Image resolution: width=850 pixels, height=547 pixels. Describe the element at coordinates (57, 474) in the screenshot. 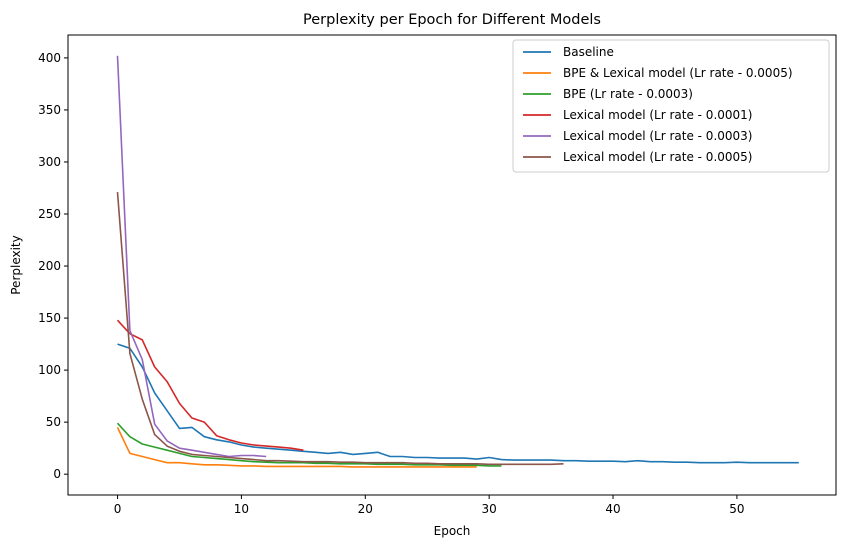

I see `y-tick-label: 0` at that location.